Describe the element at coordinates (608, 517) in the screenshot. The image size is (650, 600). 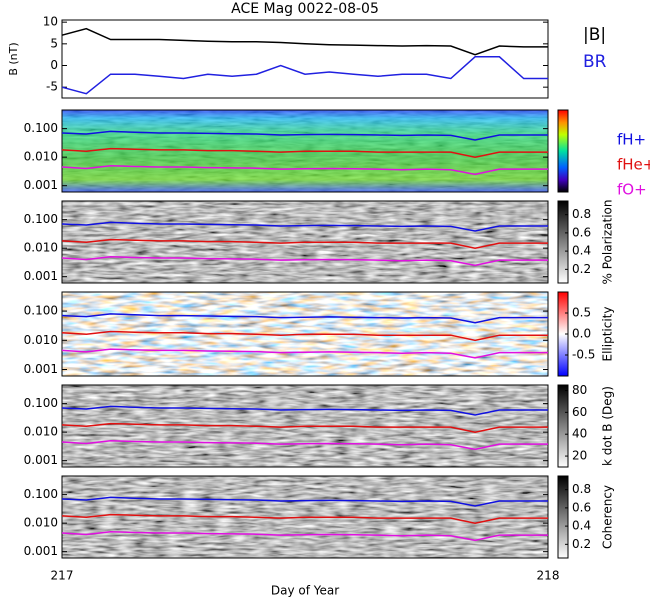
I see `colorbar-label: Coherency` at that location.